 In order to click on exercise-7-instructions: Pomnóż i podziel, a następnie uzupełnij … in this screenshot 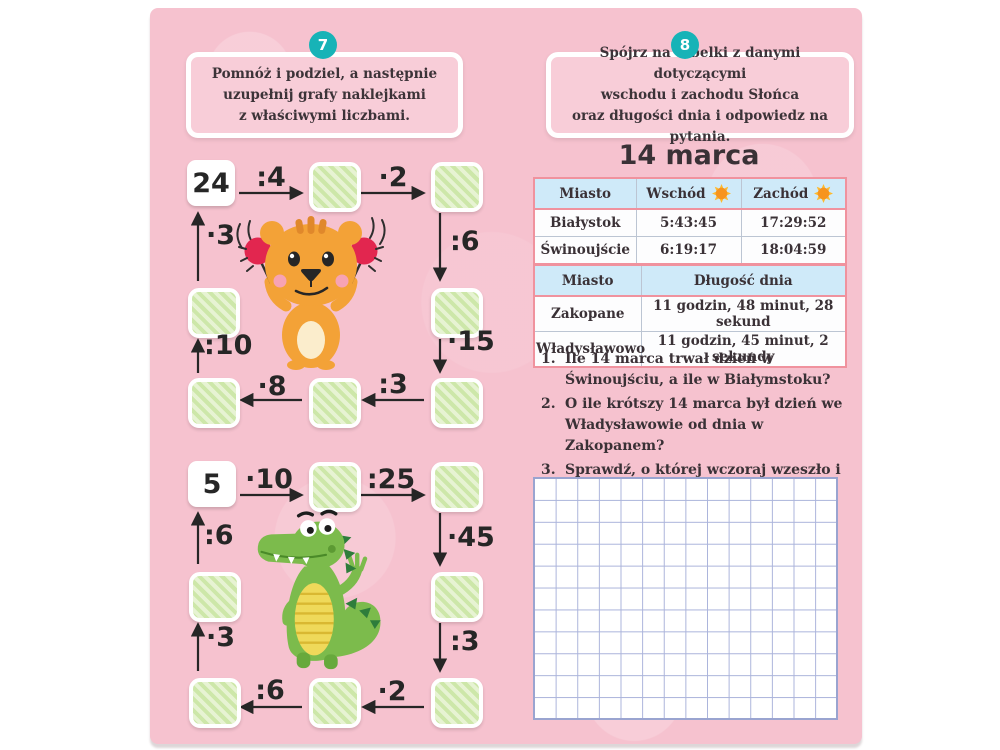, I will do `click(324, 95)`.